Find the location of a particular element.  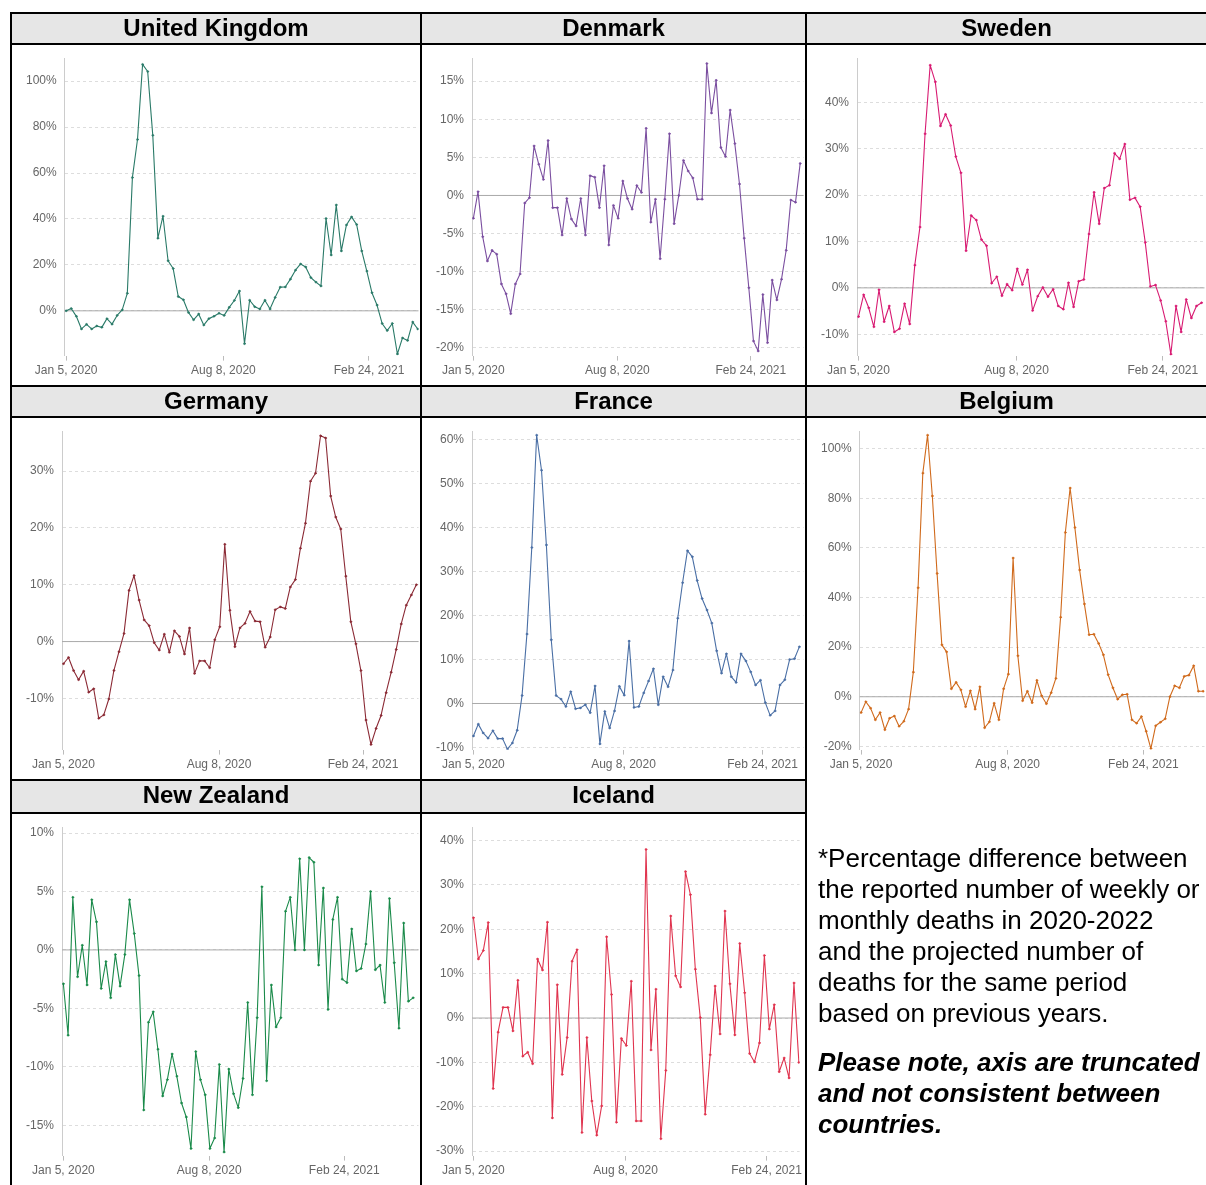

chart-title: Denmark is located at coordinates (613, 28).